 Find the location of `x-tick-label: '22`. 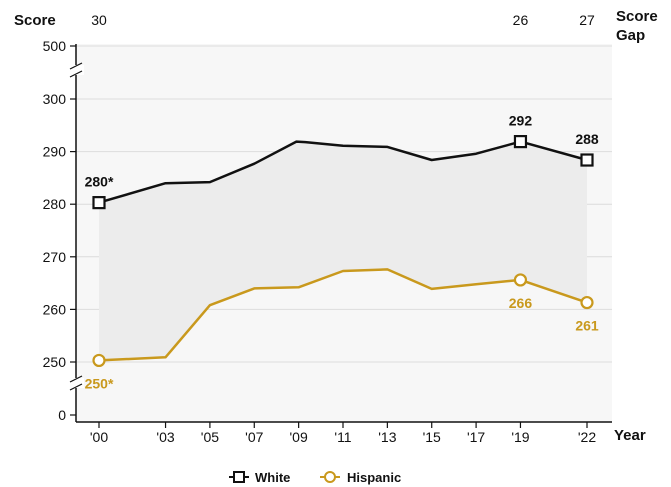

x-tick-label: '22 is located at coordinates (587, 437).